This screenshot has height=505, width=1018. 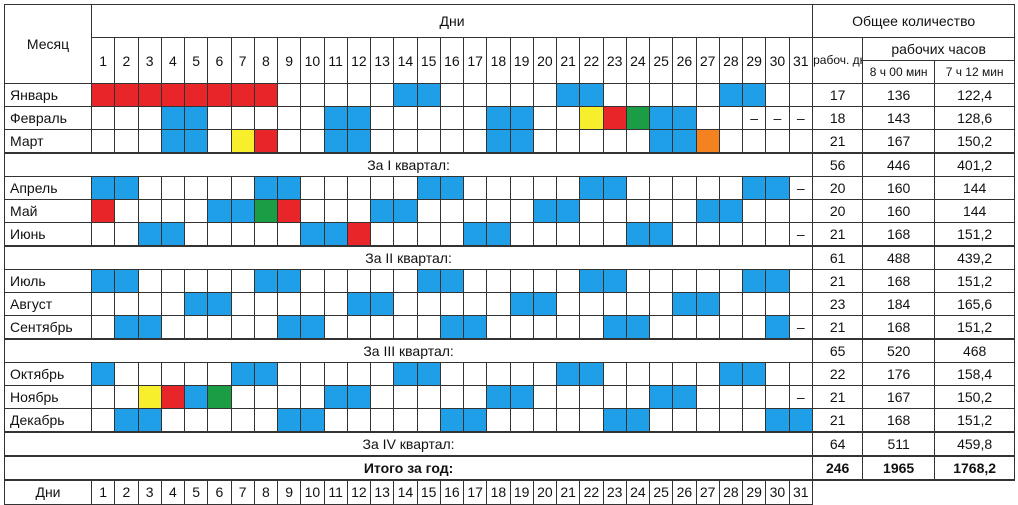 What do you see at coordinates (266, 60) in the screenshot?
I see `day-number: 8` at bounding box center [266, 60].